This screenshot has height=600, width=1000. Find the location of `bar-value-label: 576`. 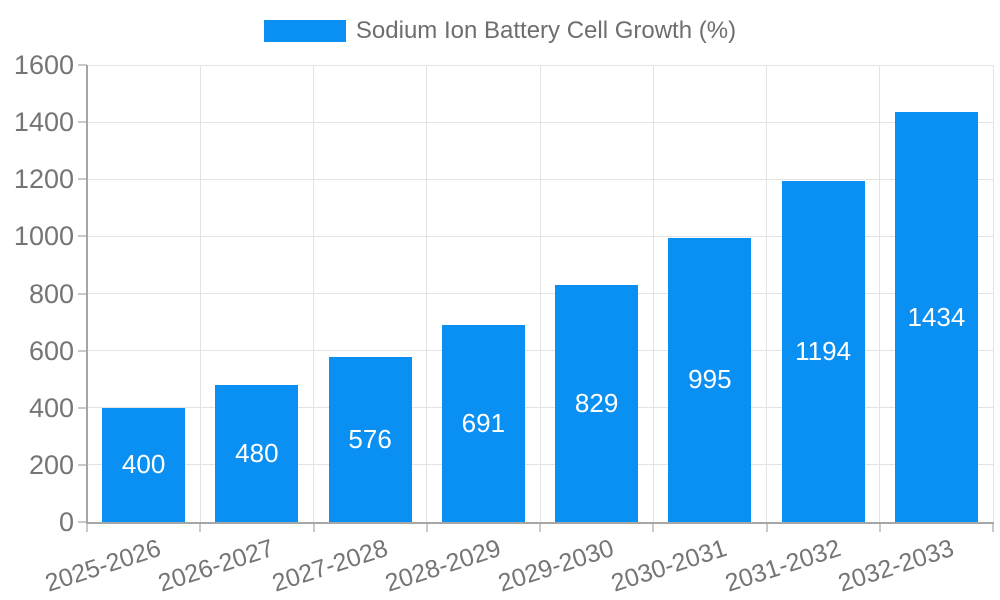

bar-value-label: 576 is located at coordinates (370, 439).